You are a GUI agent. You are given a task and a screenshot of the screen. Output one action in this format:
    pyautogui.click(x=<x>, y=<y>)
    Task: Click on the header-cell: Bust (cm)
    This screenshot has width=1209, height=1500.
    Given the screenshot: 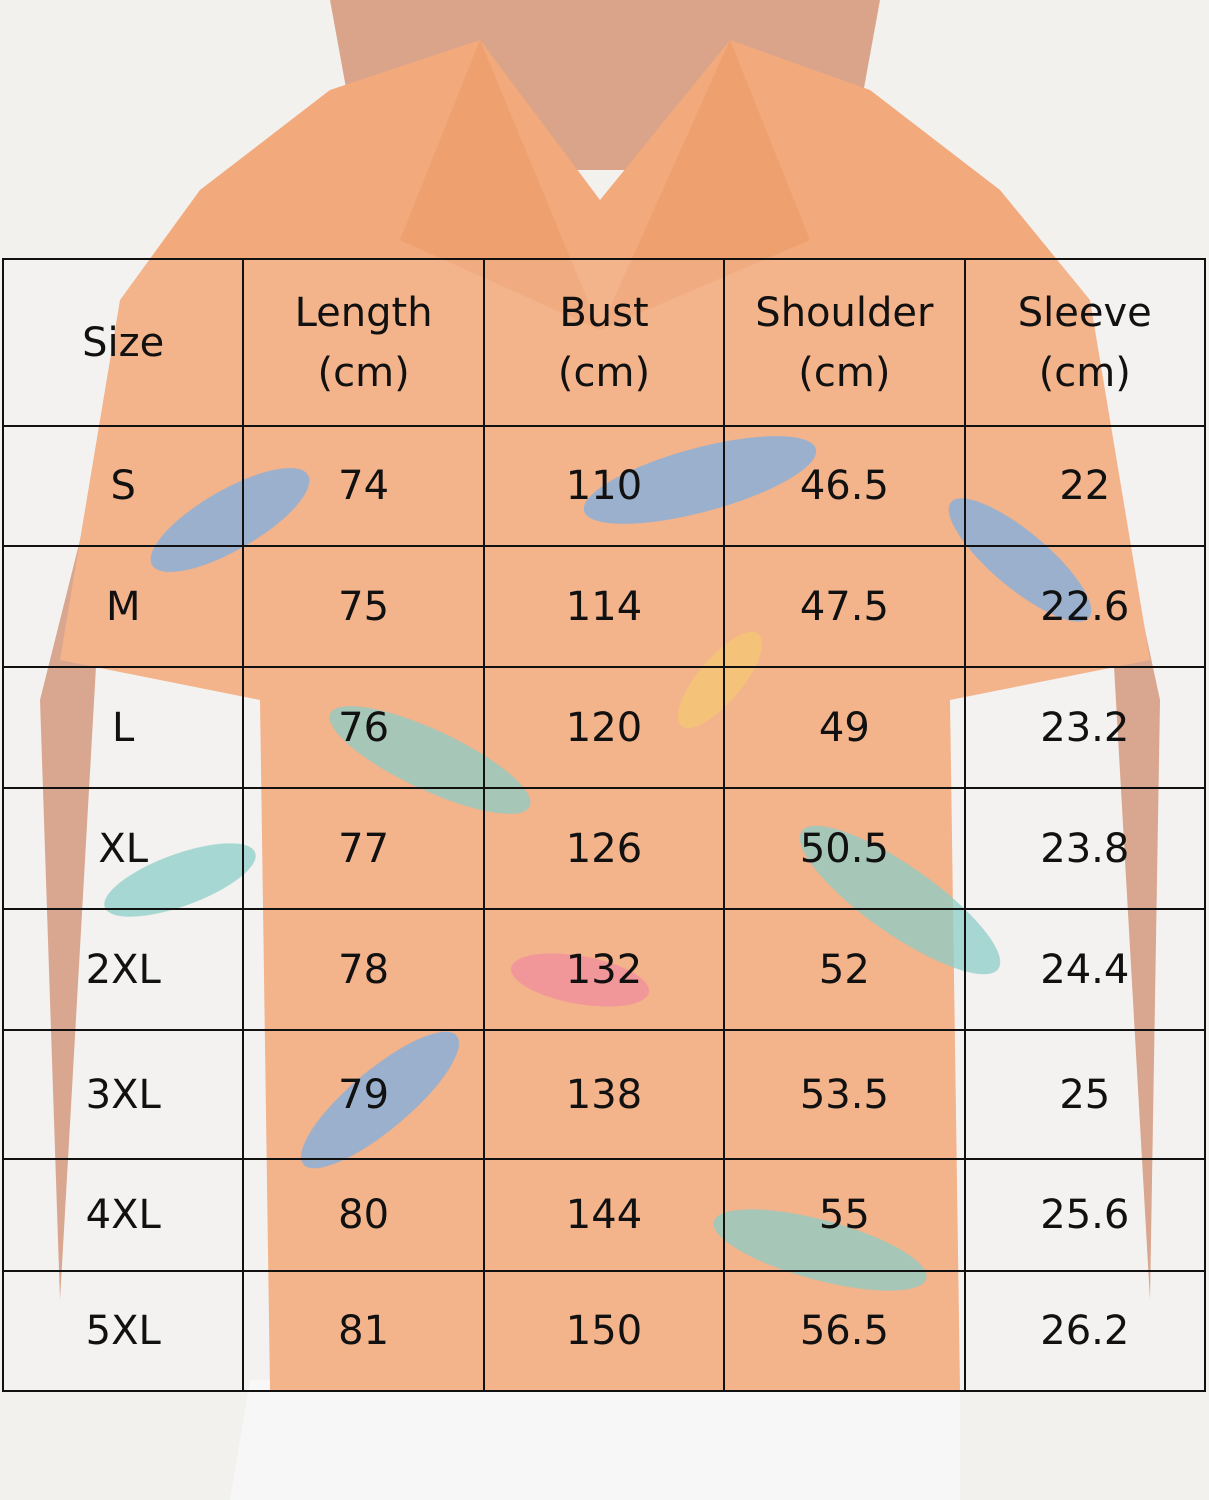 What is the action you would take?
    pyautogui.click(x=604, y=342)
    